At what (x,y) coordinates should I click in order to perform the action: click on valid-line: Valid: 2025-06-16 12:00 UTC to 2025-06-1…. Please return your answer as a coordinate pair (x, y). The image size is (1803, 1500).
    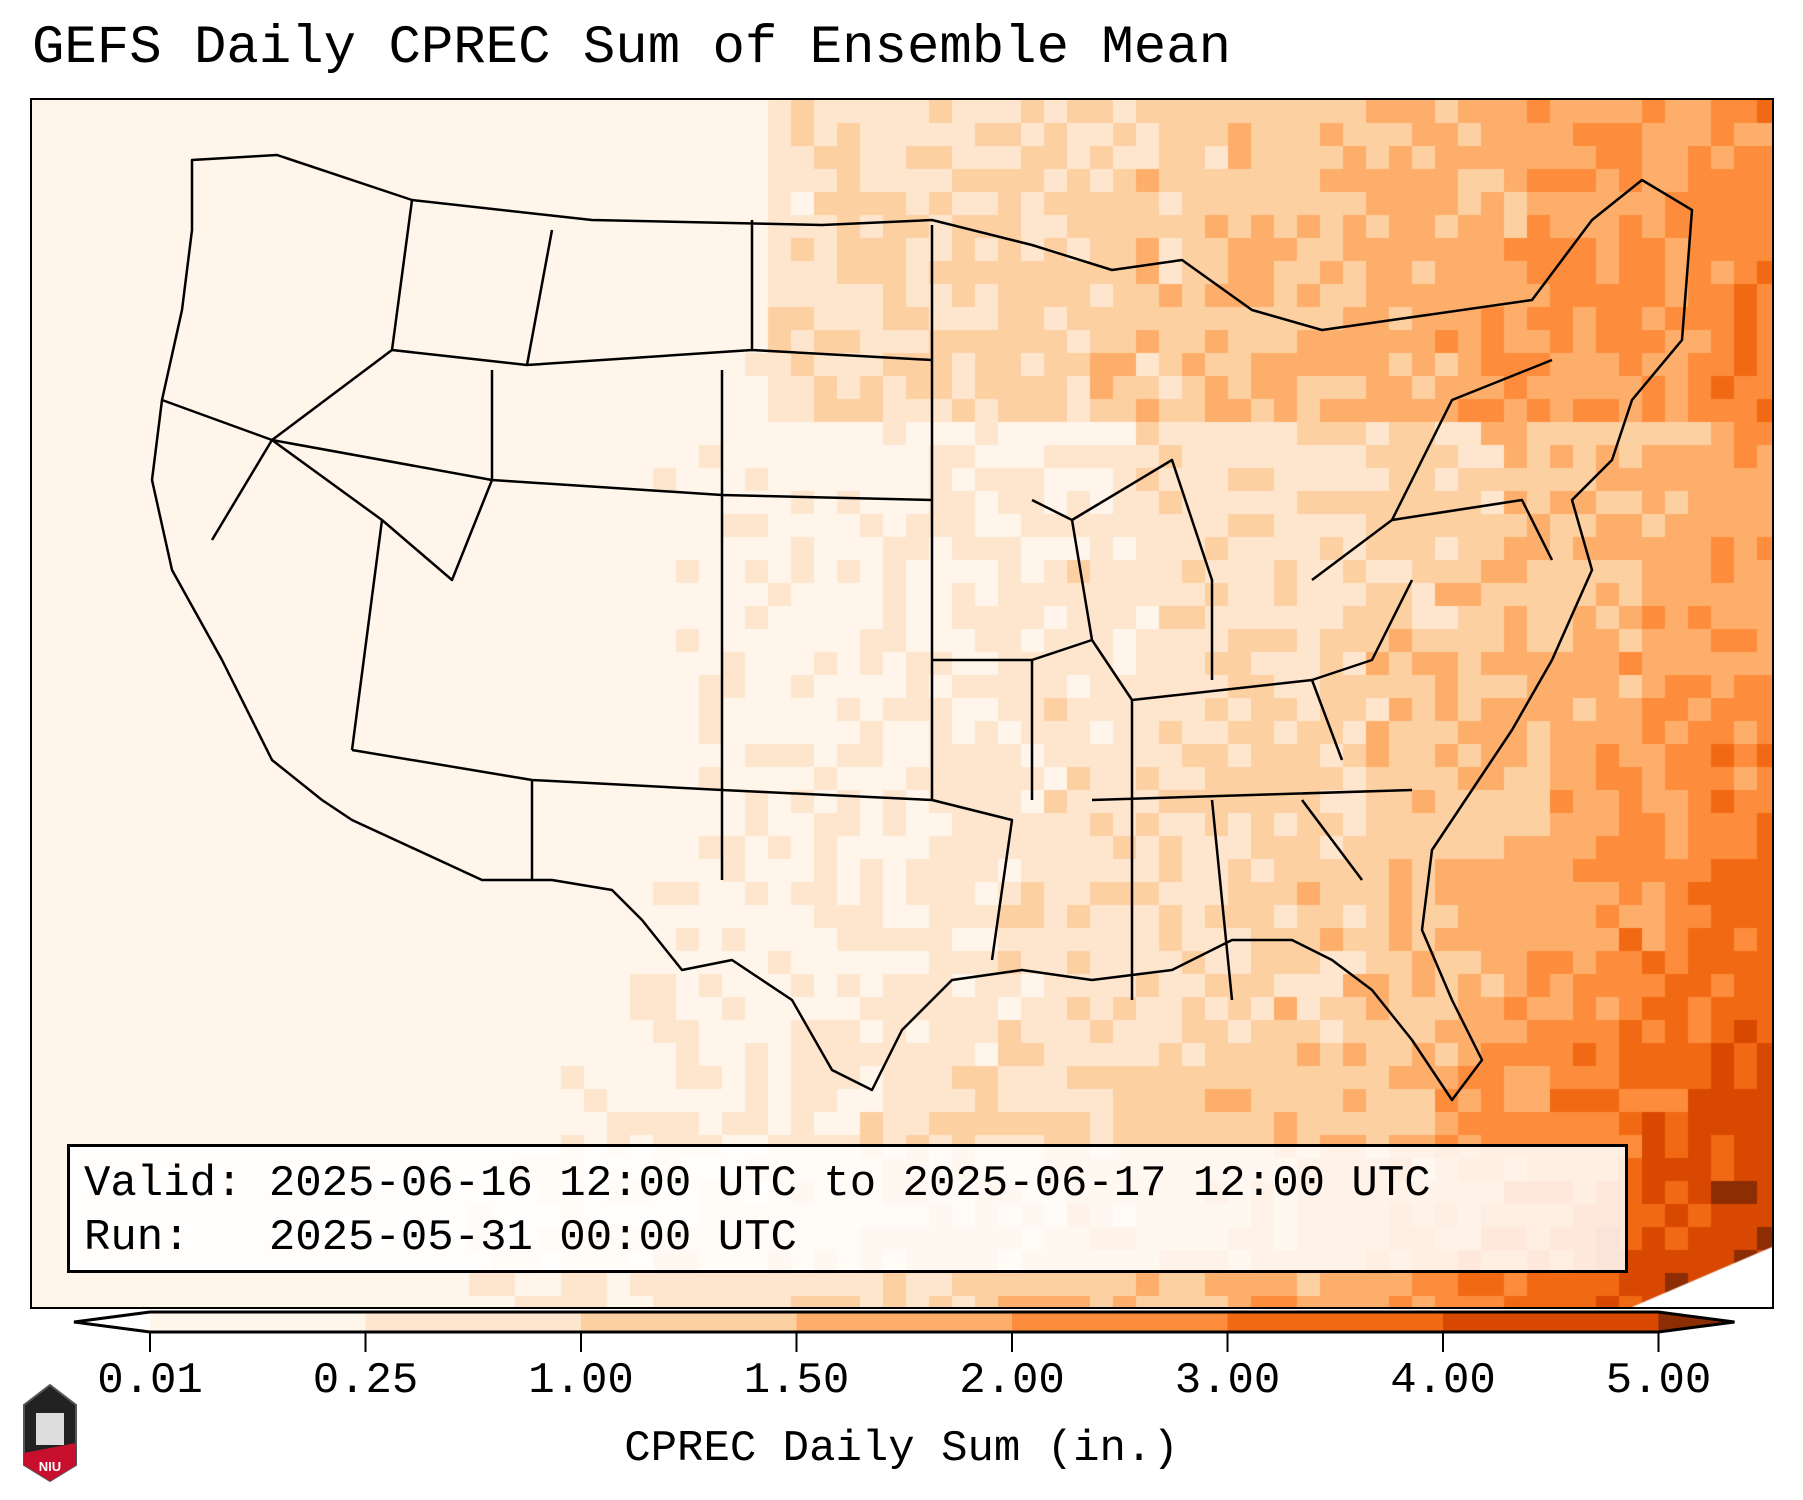
    Looking at the image, I should click on (847, 1184).